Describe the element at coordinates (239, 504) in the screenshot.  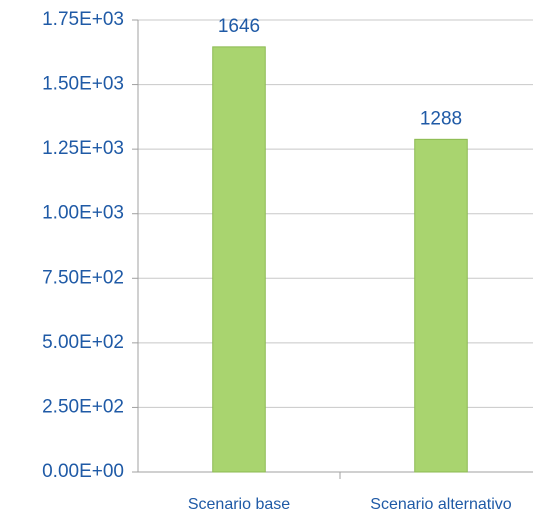
I see `x-tick-label: Scenario base` at that location.